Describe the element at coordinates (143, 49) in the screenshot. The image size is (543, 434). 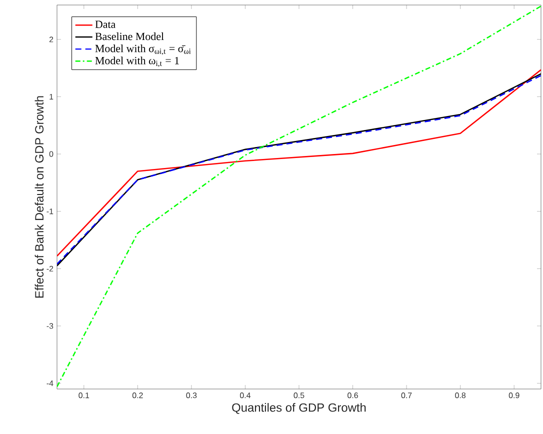
I see `legend-label: Model with σ$_{ωi,t}$ = σ̄$_{ωi}$` at that location.